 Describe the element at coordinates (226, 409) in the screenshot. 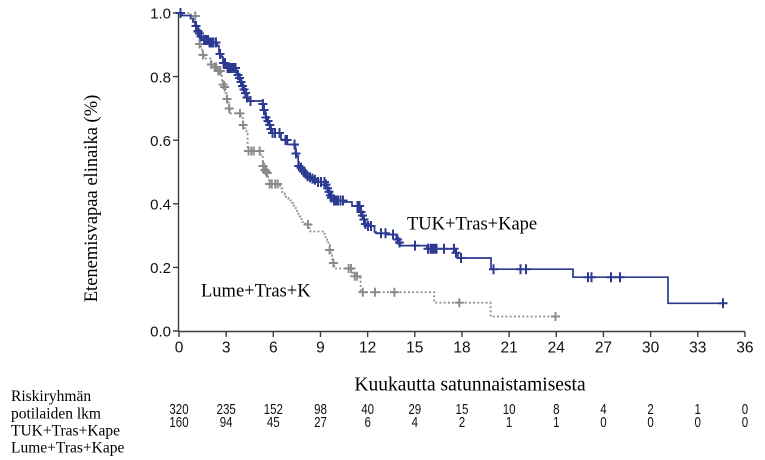

I see `svg-text: 235` at that location.